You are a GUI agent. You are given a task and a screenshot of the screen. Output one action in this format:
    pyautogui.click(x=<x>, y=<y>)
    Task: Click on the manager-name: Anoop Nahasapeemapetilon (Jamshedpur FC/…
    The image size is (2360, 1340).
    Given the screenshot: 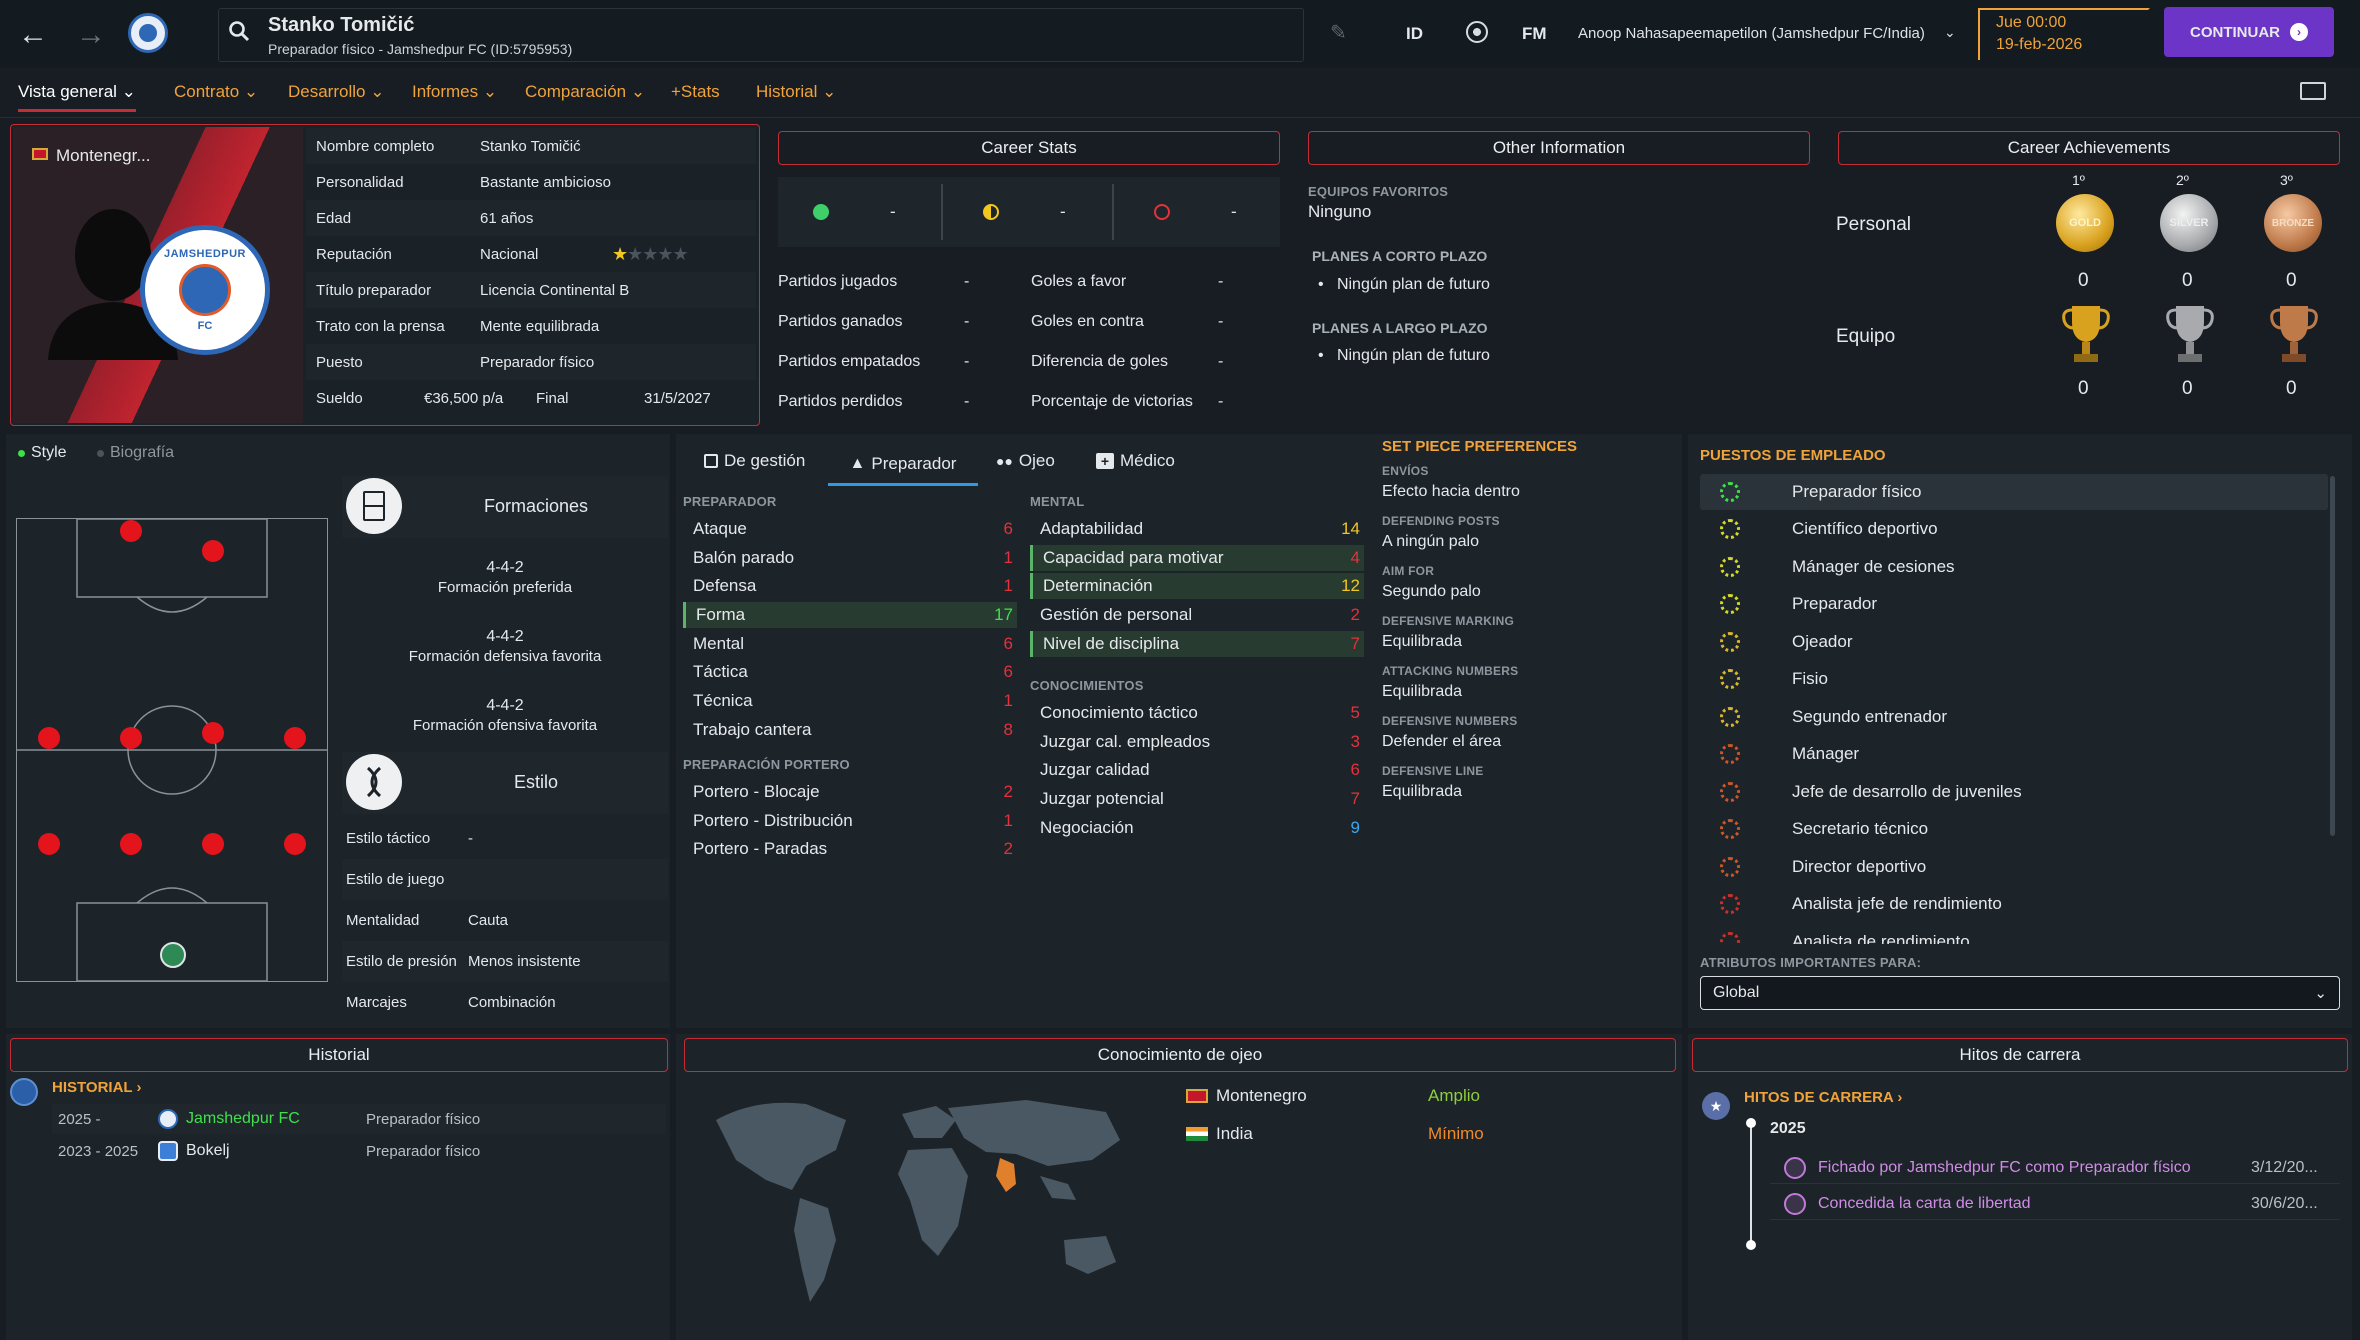 What is the action you would take?
    pyautogui.click(x=1751, y=33)
    